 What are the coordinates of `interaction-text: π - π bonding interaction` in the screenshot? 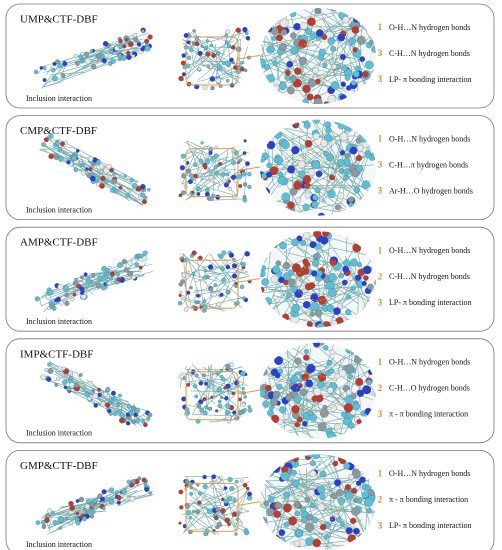 It's located at (428, 414).